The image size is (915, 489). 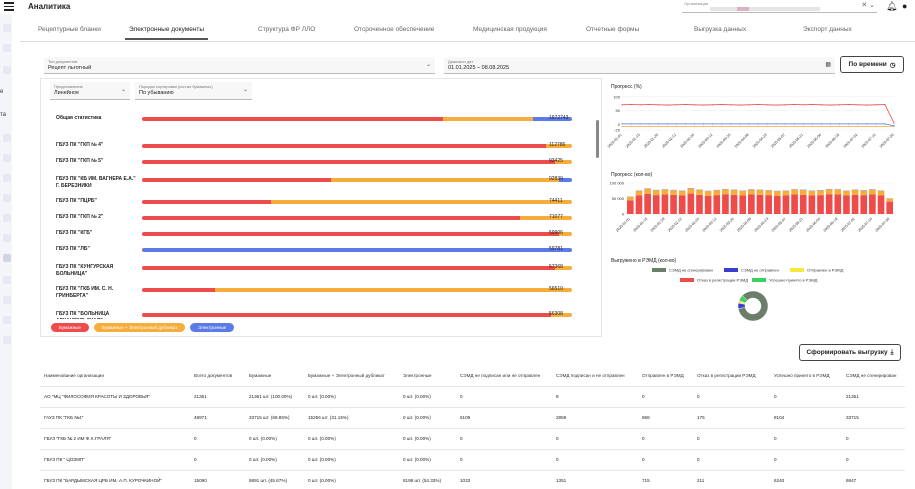 What do you see at coordinates (237, 180) in the screenshot?
I see `bar-segment-paper` at bounding box center [237, 180].